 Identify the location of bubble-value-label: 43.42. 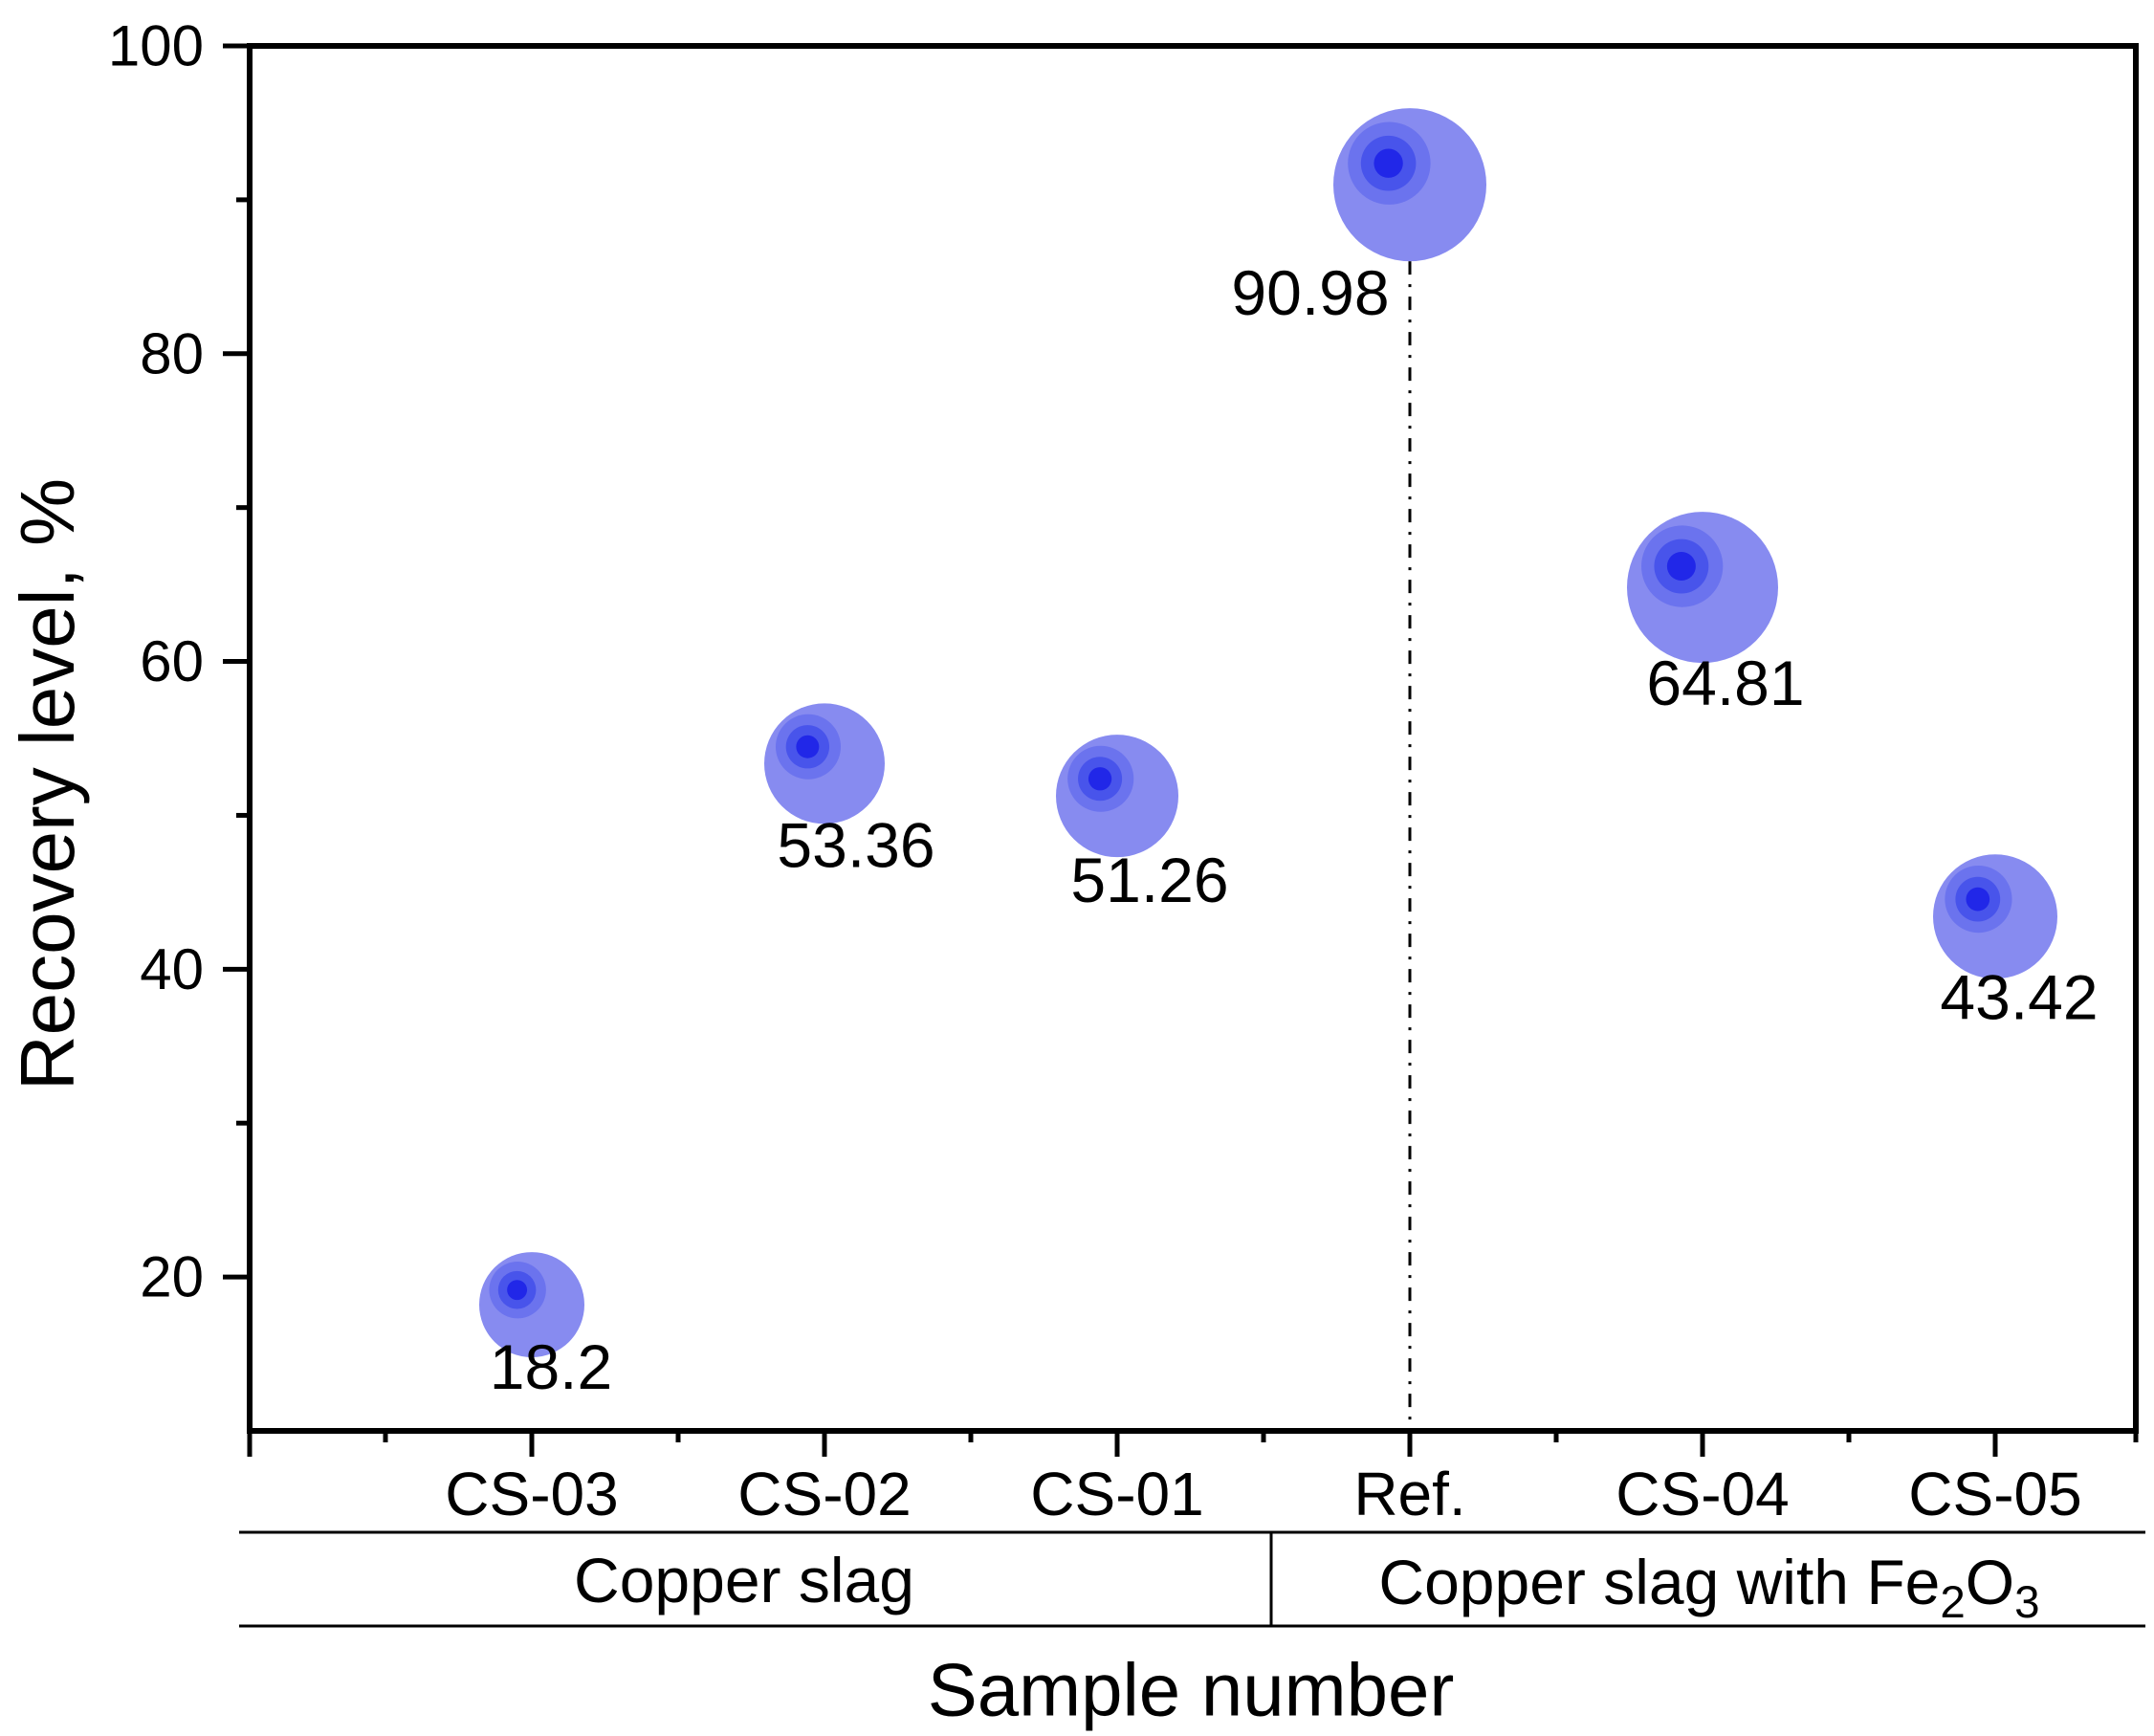
(2019, 996).